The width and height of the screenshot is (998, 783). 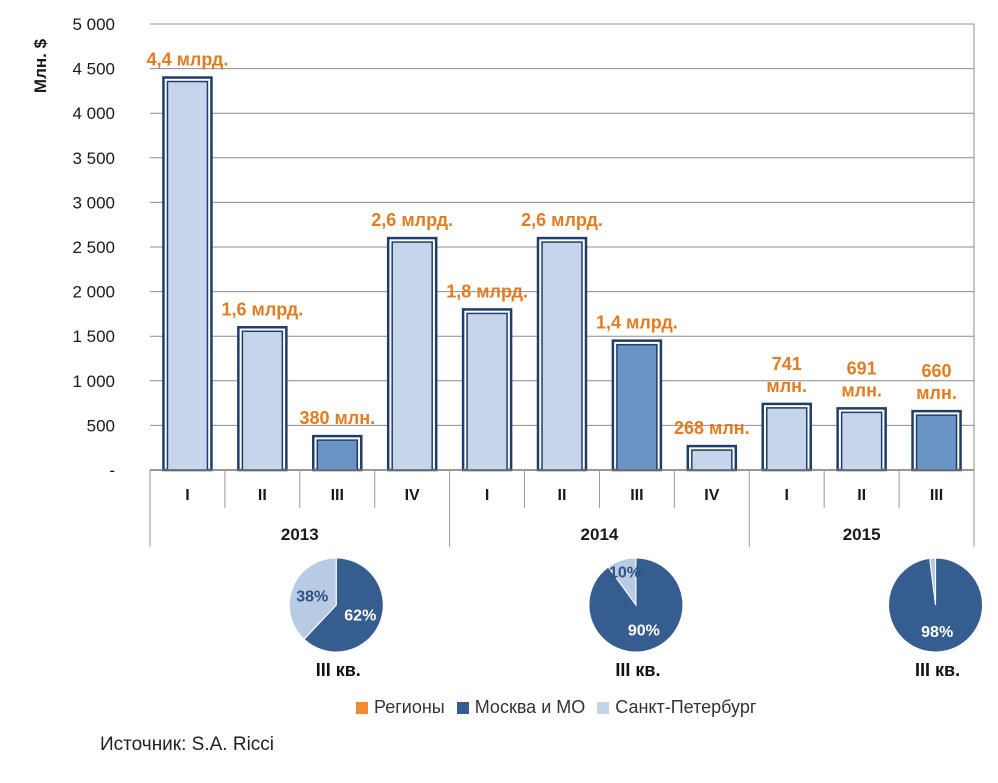 What do you see at coordinates (300, 534) in the screenshot?
I see `year-label: 2013` at bounding box center [300, 534].